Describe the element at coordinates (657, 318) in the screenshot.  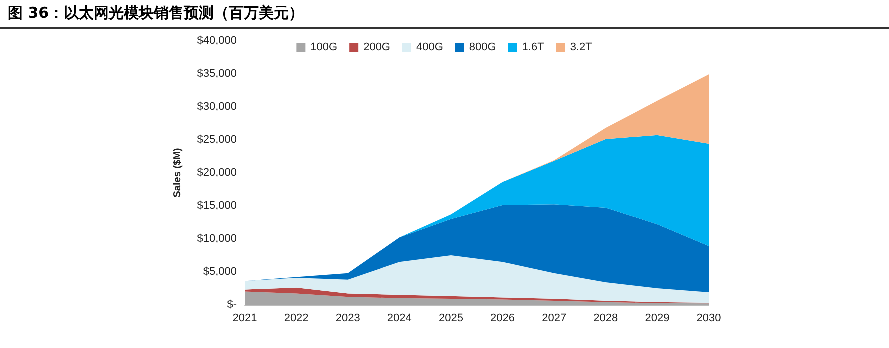
I see `x-tick-label: 2029` at that location.